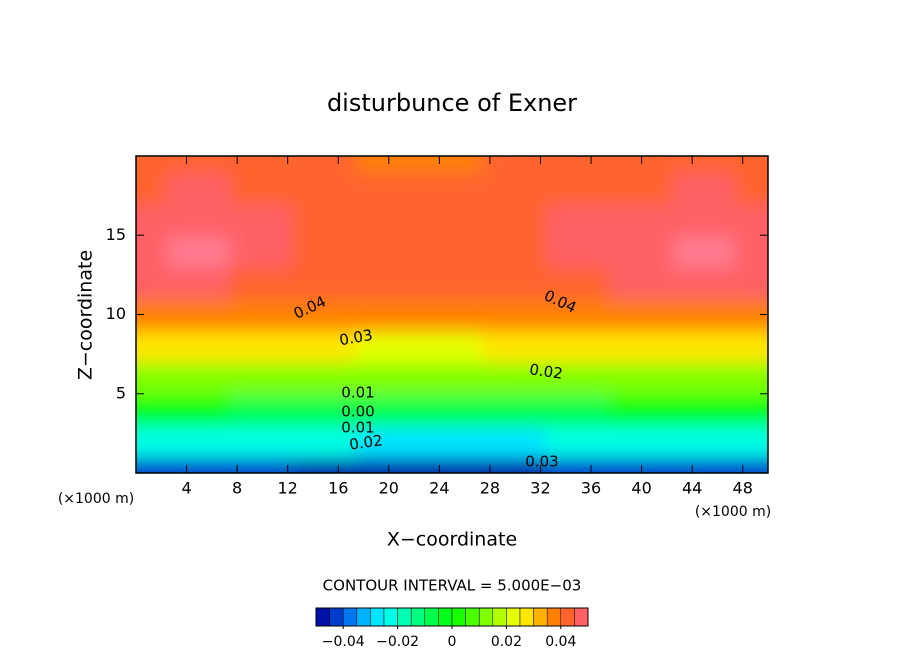 The width and height of the screenshot is (904, 658). Describe the element at coordinates (452, 103) in the screenshot. I see `chart-title: disturbunce of Exner` at that location.